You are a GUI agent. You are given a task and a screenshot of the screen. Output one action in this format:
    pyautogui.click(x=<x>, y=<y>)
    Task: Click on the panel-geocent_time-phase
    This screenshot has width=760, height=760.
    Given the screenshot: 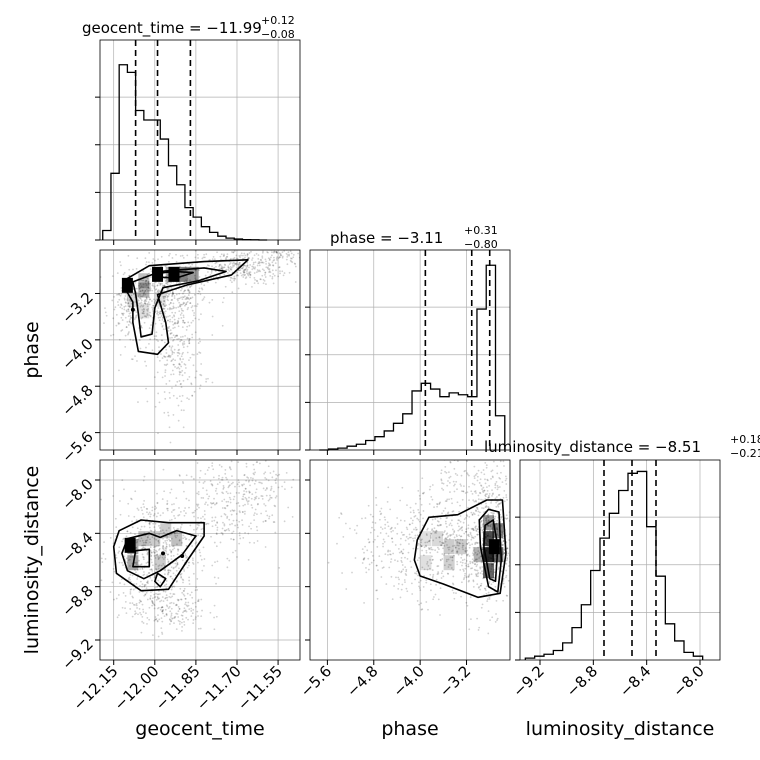 What is the action you would take?
    pyautogui.click(x=200, y=350)
    